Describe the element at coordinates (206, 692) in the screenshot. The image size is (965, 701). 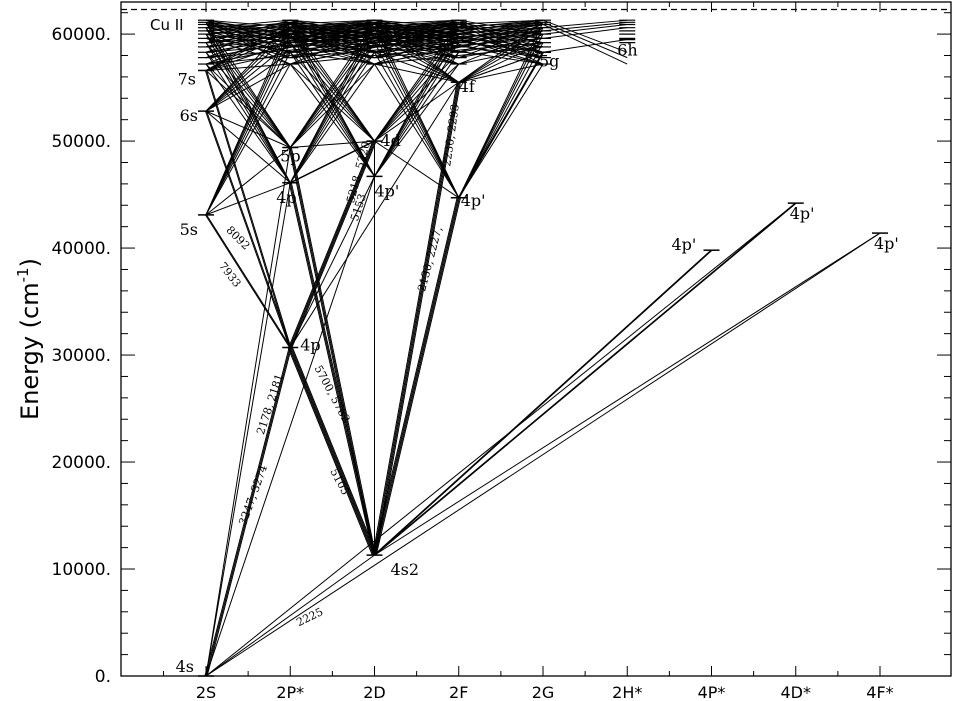
I see `x-column-label: 2S` at that location.